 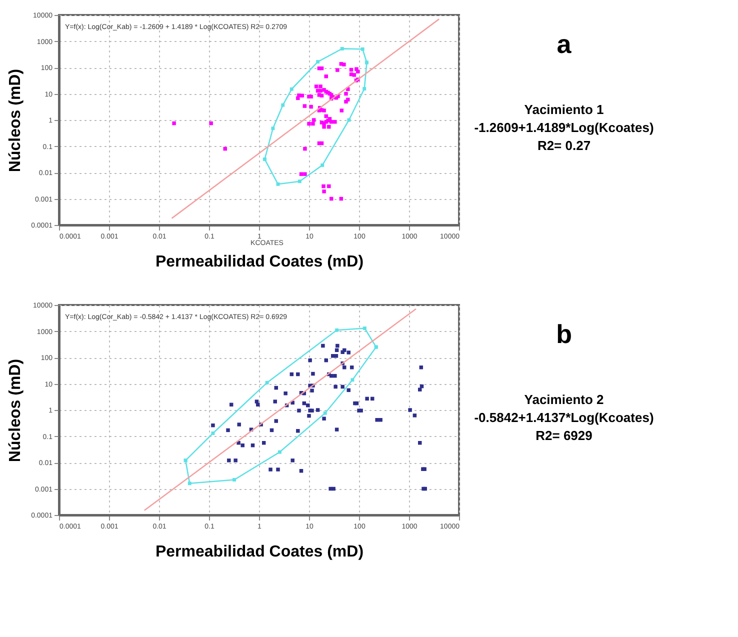 What do you see at coordinates (564, 399) in the screenshot?
I see `text: Yacimiento 2` at bounding box center [564, 399].